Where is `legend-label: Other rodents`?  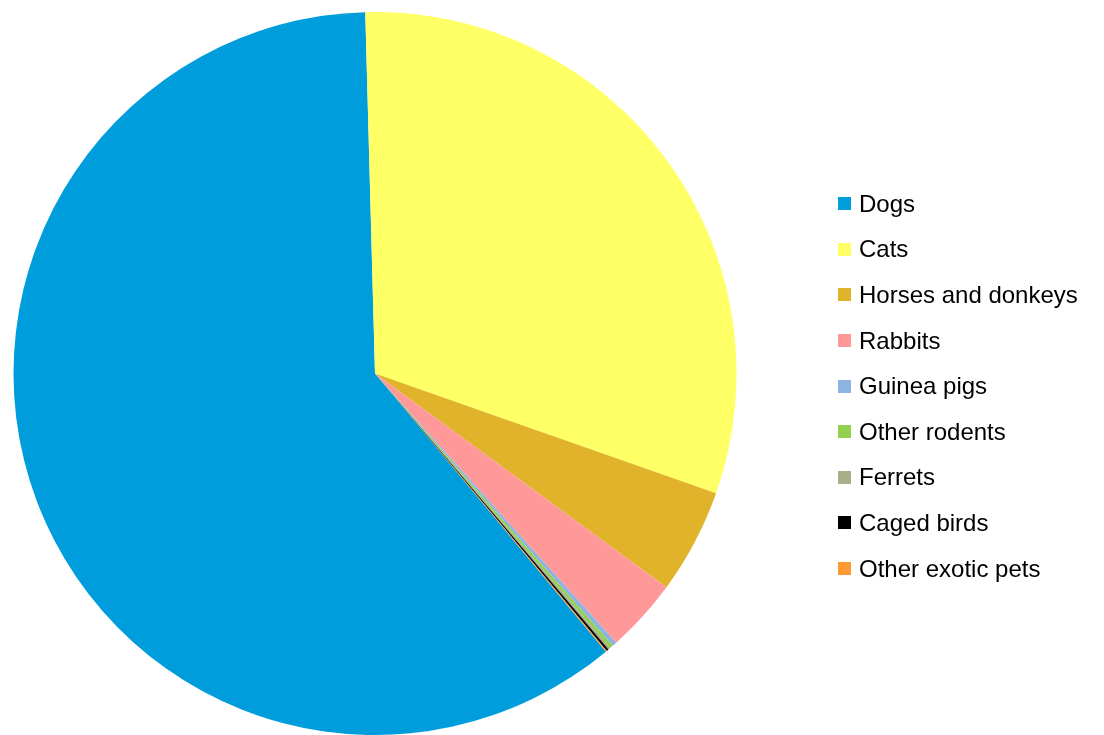 legend-label: Other rodents is located at coordinates (932, 431).